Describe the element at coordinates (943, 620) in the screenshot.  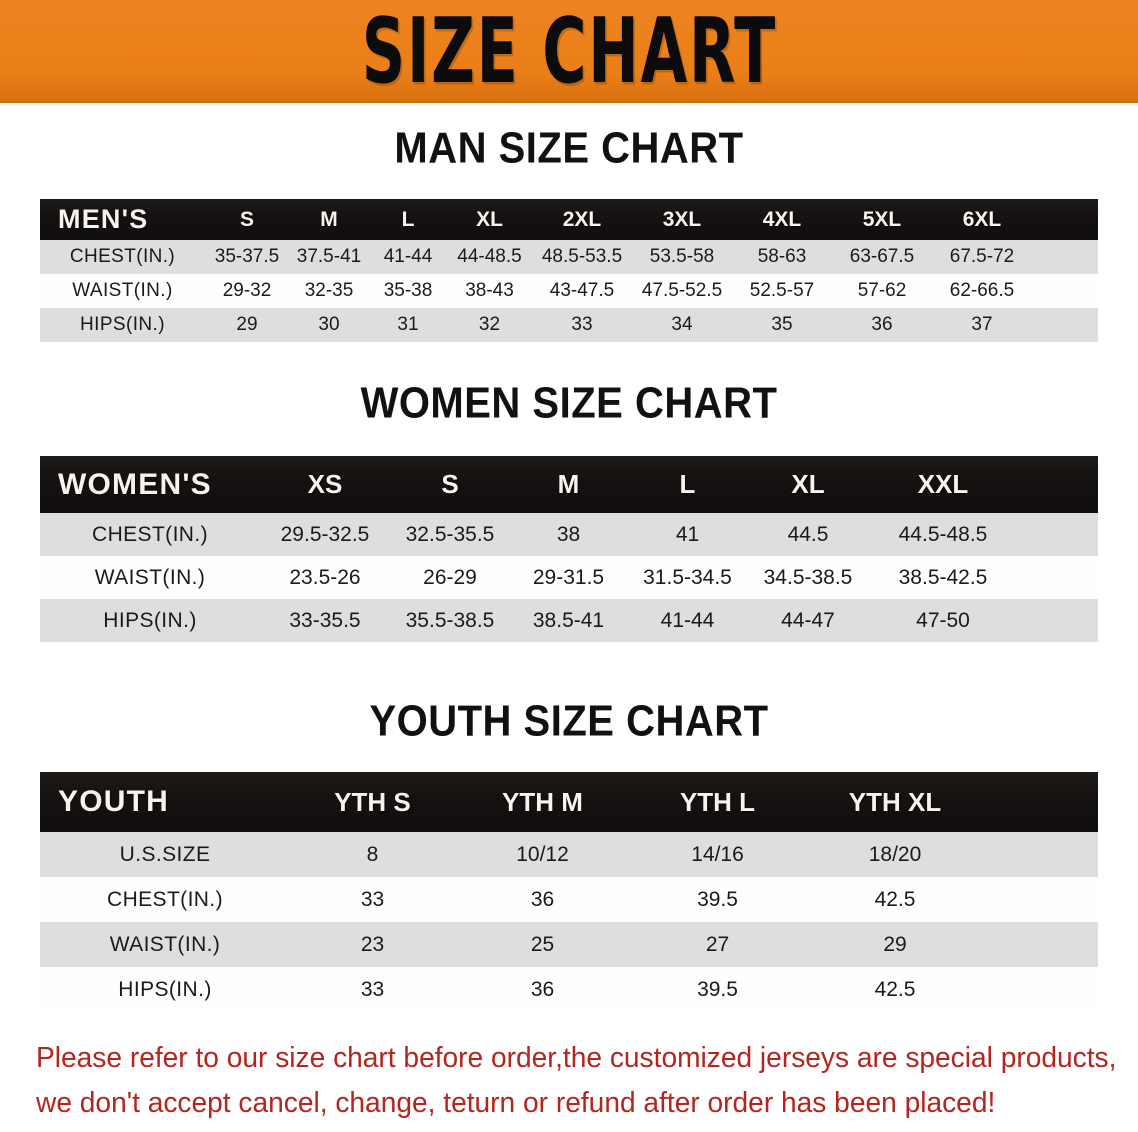
I see `table-cell: 47-50` at that location.